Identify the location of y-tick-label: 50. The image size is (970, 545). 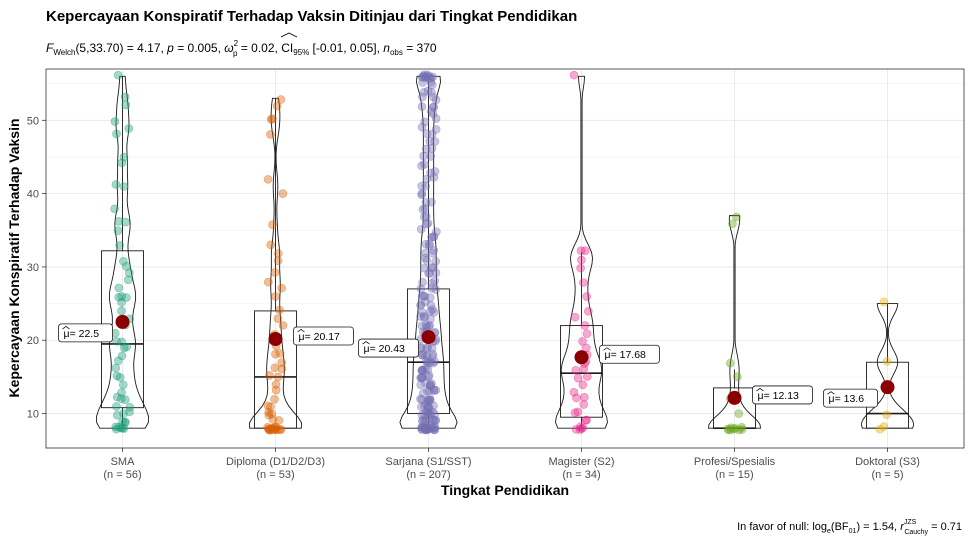
(33, 121).